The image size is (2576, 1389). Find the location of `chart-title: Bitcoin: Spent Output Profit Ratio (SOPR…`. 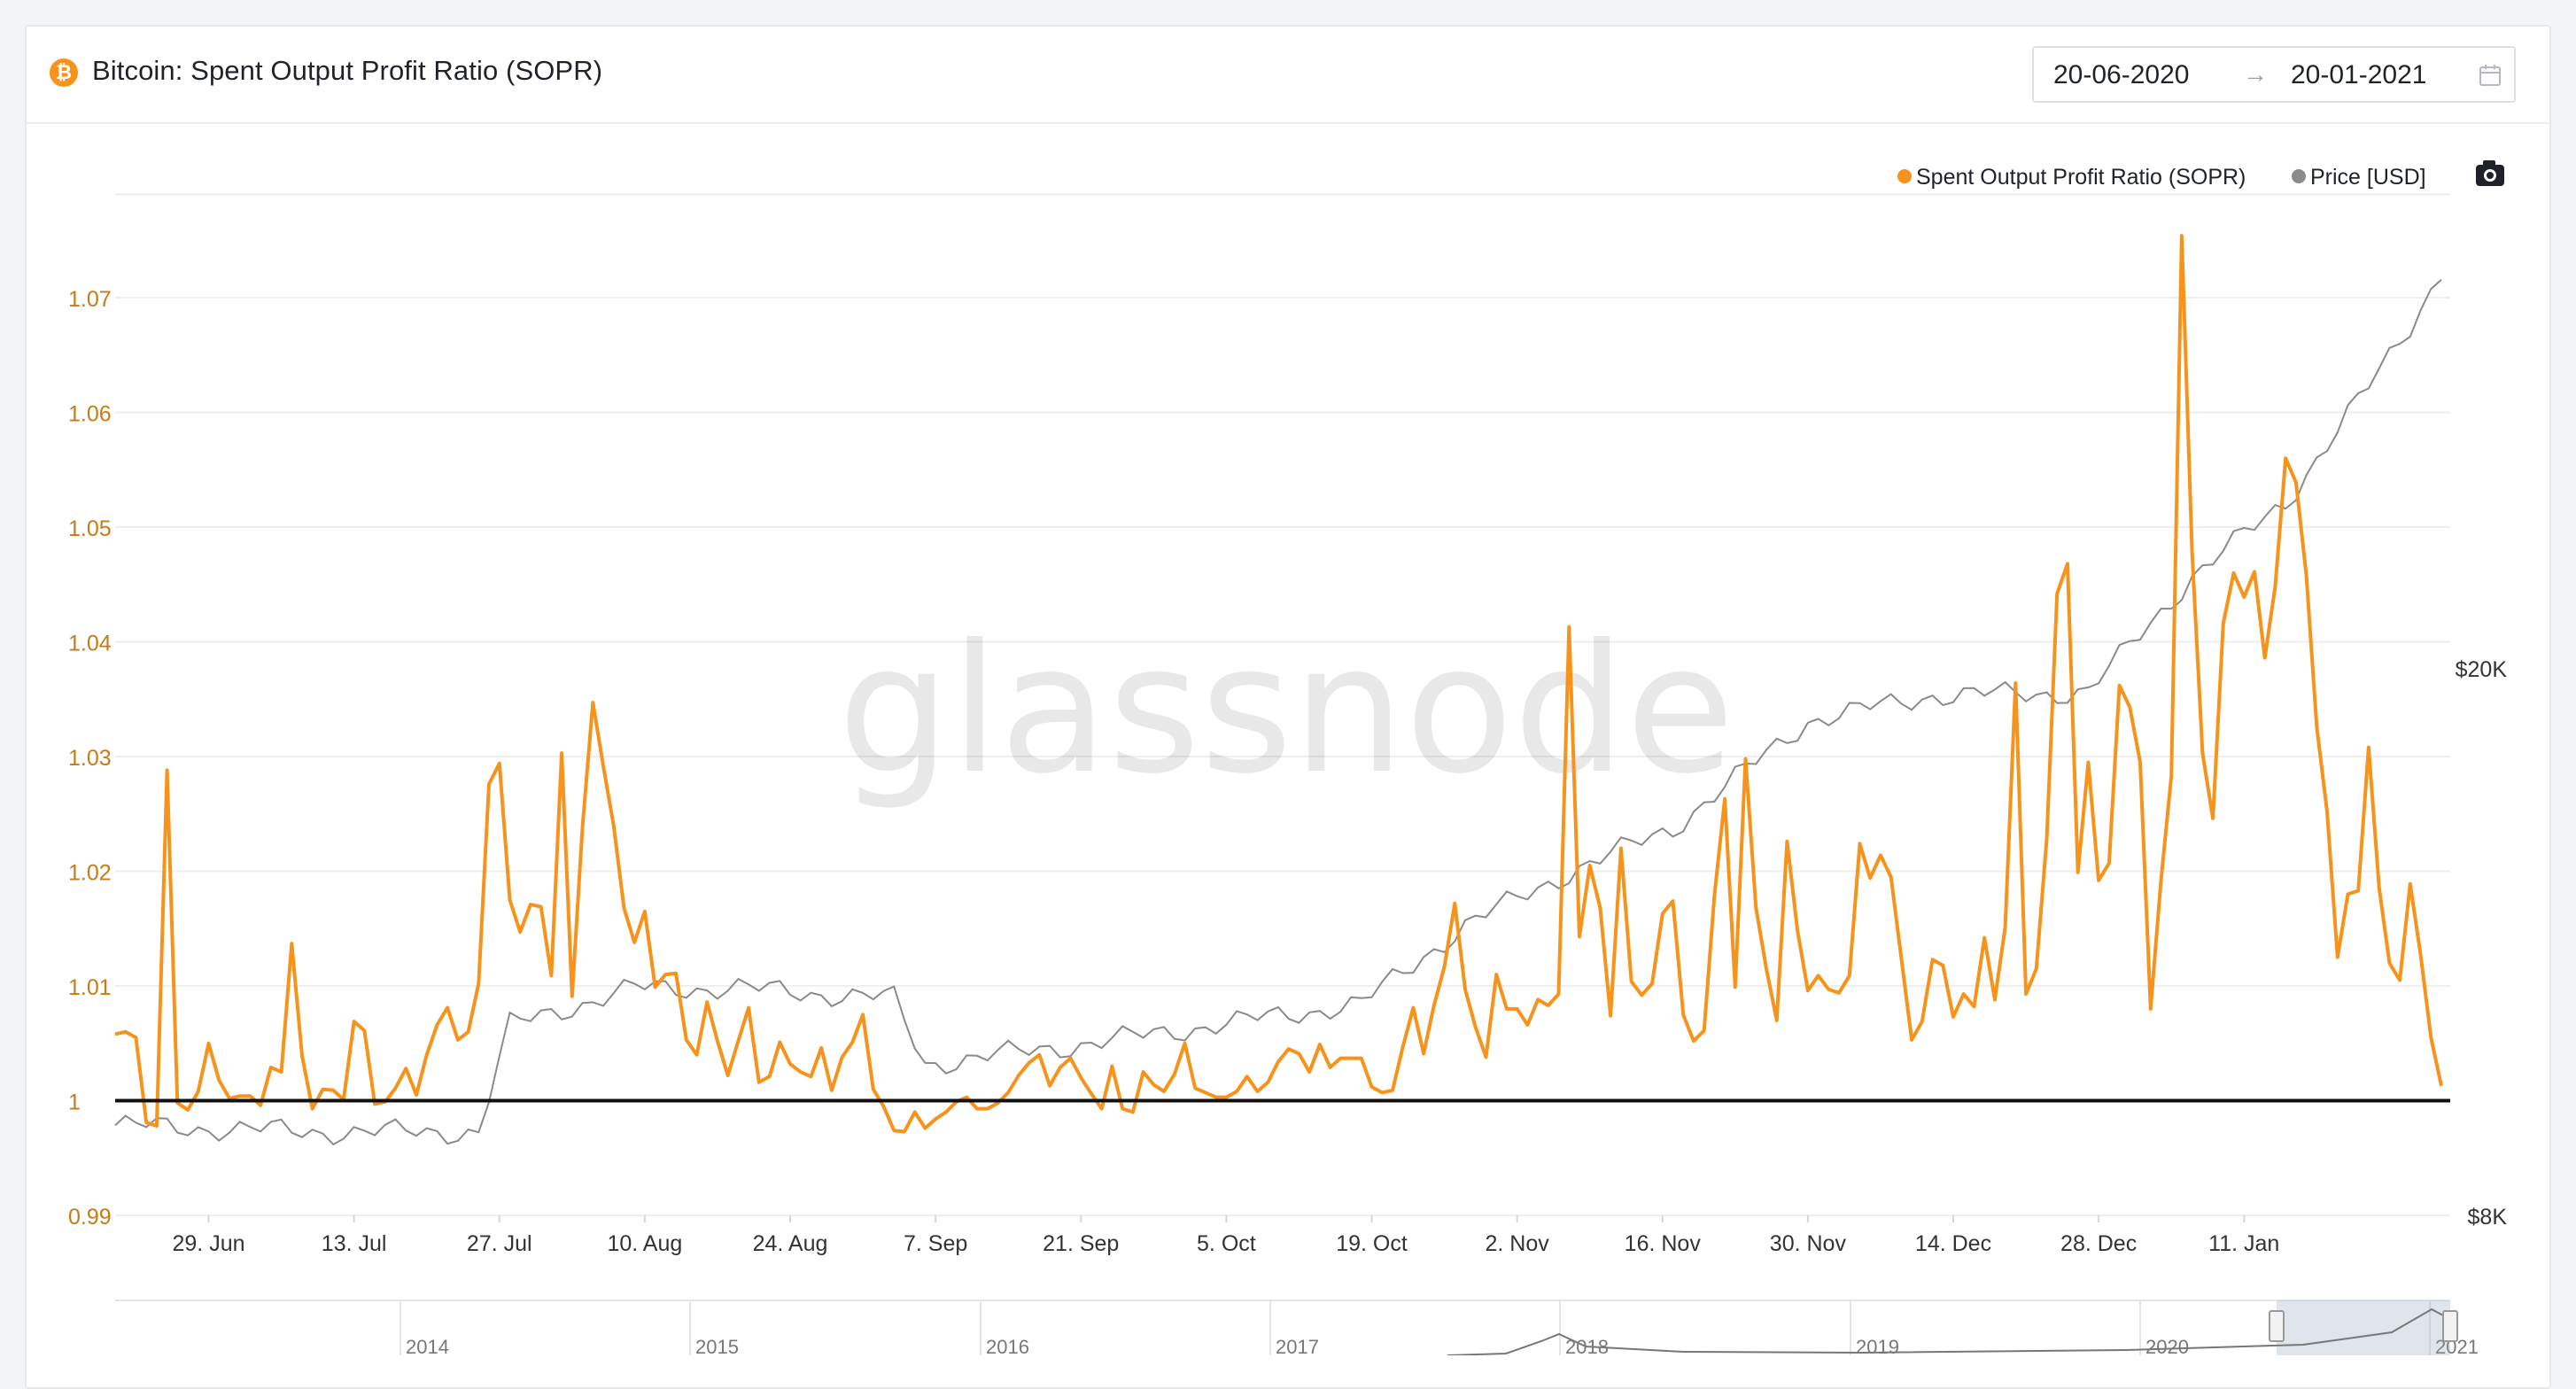

chart-title: Bitcoin: Spent Output Profit Ratio (SOPR… is located at coordinates (347, 70).